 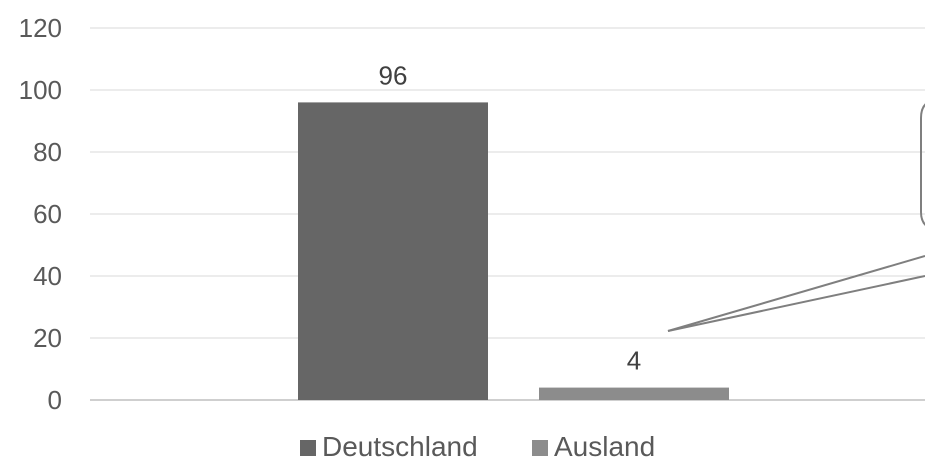 I want to click on y-axis: 0 20 40 60 80 100 120, so click(x=40, y=214).